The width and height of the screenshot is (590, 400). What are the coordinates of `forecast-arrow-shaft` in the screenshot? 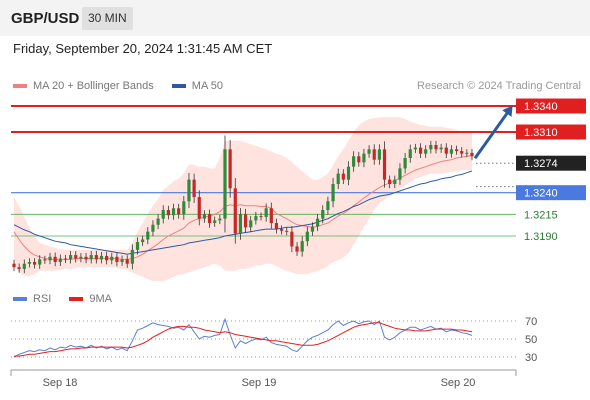 It's located at (491, 135).